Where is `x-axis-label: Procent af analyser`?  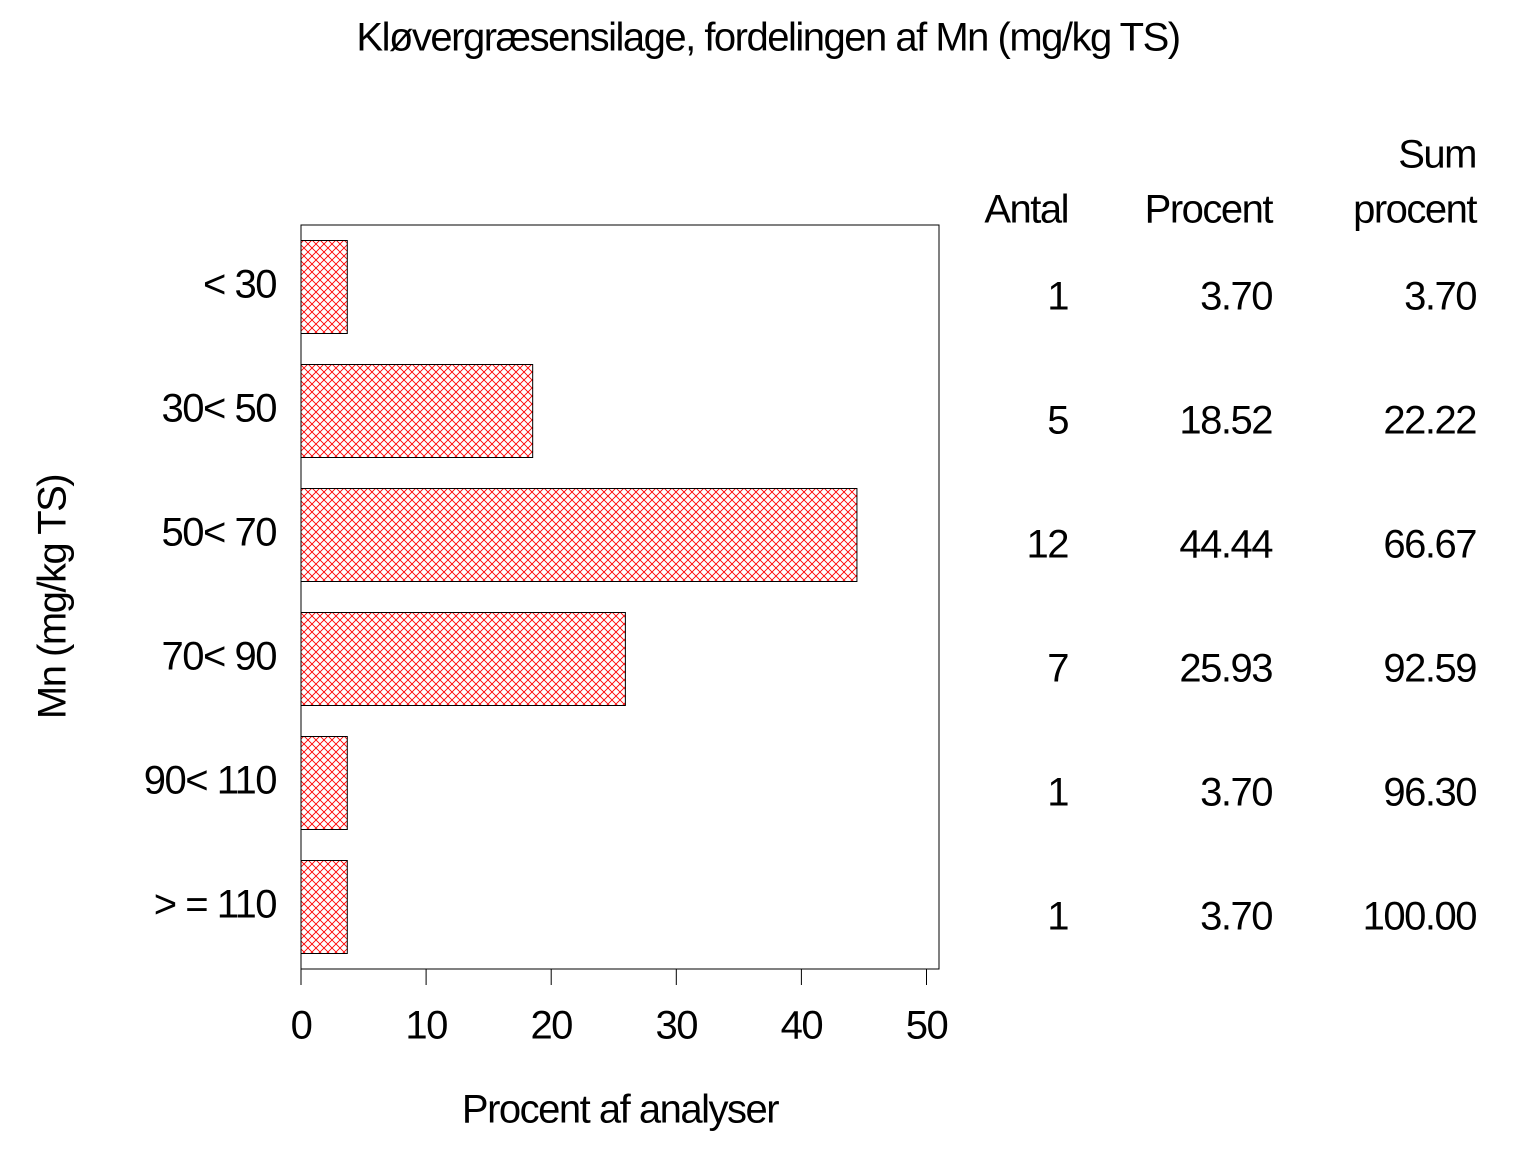
x-axis-label: Procent af analyser is located at coordinates (620, 1110).